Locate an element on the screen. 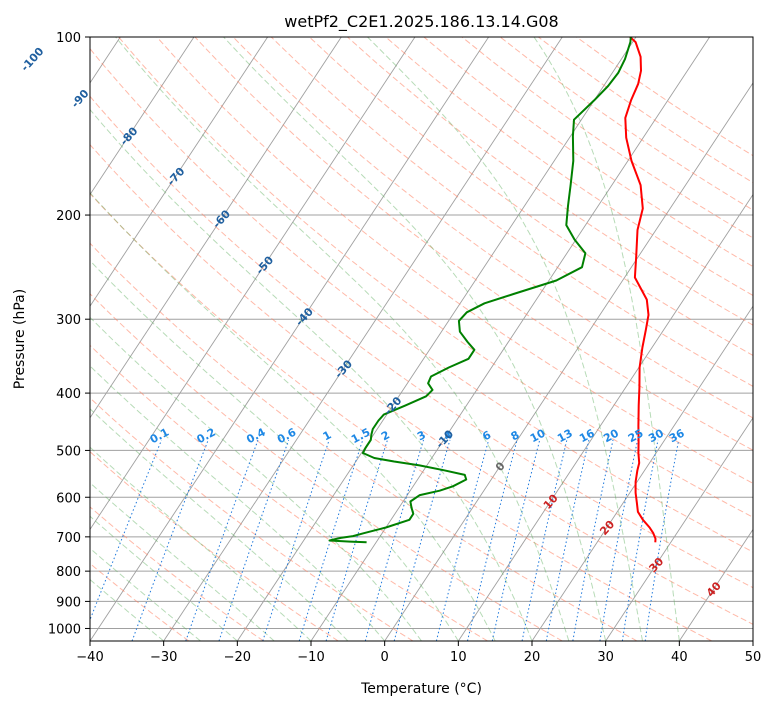 This screenshot has width=775, height=708. y-axis-label: Pressure (hPa) is located at coordinates (20, 339).